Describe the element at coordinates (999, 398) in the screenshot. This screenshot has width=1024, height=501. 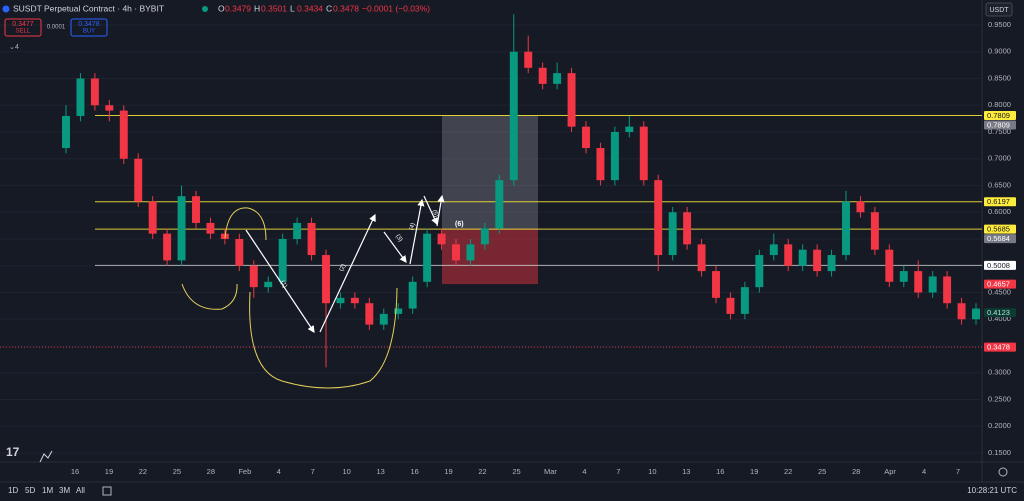
I see `y-tick-label: 0.2500` at that location.